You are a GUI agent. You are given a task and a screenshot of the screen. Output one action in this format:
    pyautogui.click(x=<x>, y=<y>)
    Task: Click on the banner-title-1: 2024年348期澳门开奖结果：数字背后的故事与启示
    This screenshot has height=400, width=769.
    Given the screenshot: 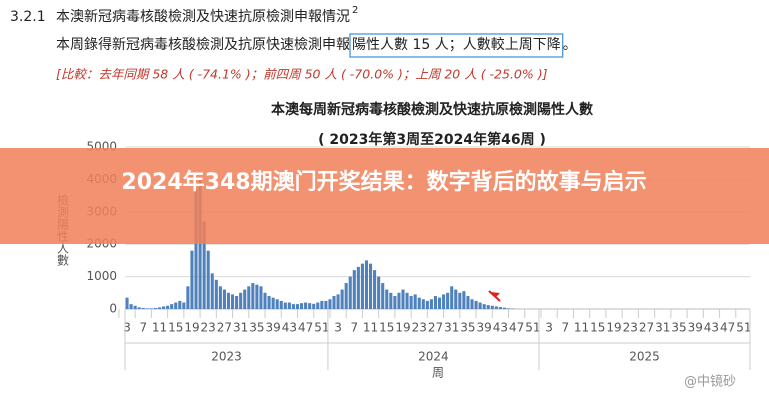 What is the action you would take?
    pyautogui.click(x=383, y=182)
    